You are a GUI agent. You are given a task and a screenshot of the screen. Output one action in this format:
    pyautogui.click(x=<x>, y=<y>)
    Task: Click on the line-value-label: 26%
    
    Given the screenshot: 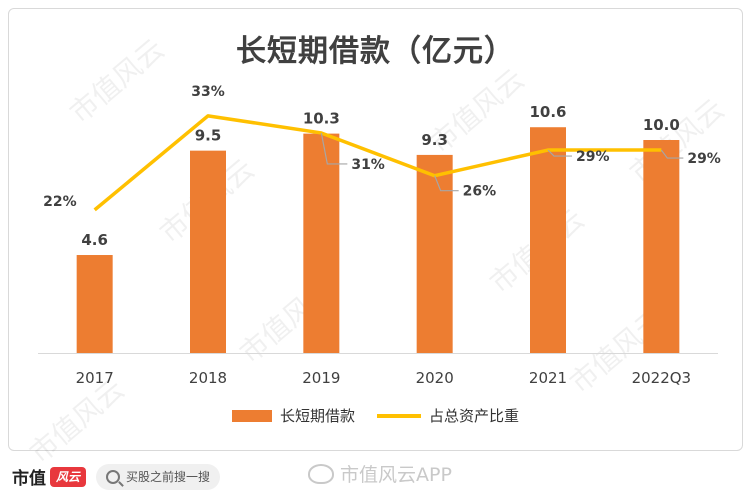 What is the action you would take?
    pyautogui.click(x=480, y=192)
    